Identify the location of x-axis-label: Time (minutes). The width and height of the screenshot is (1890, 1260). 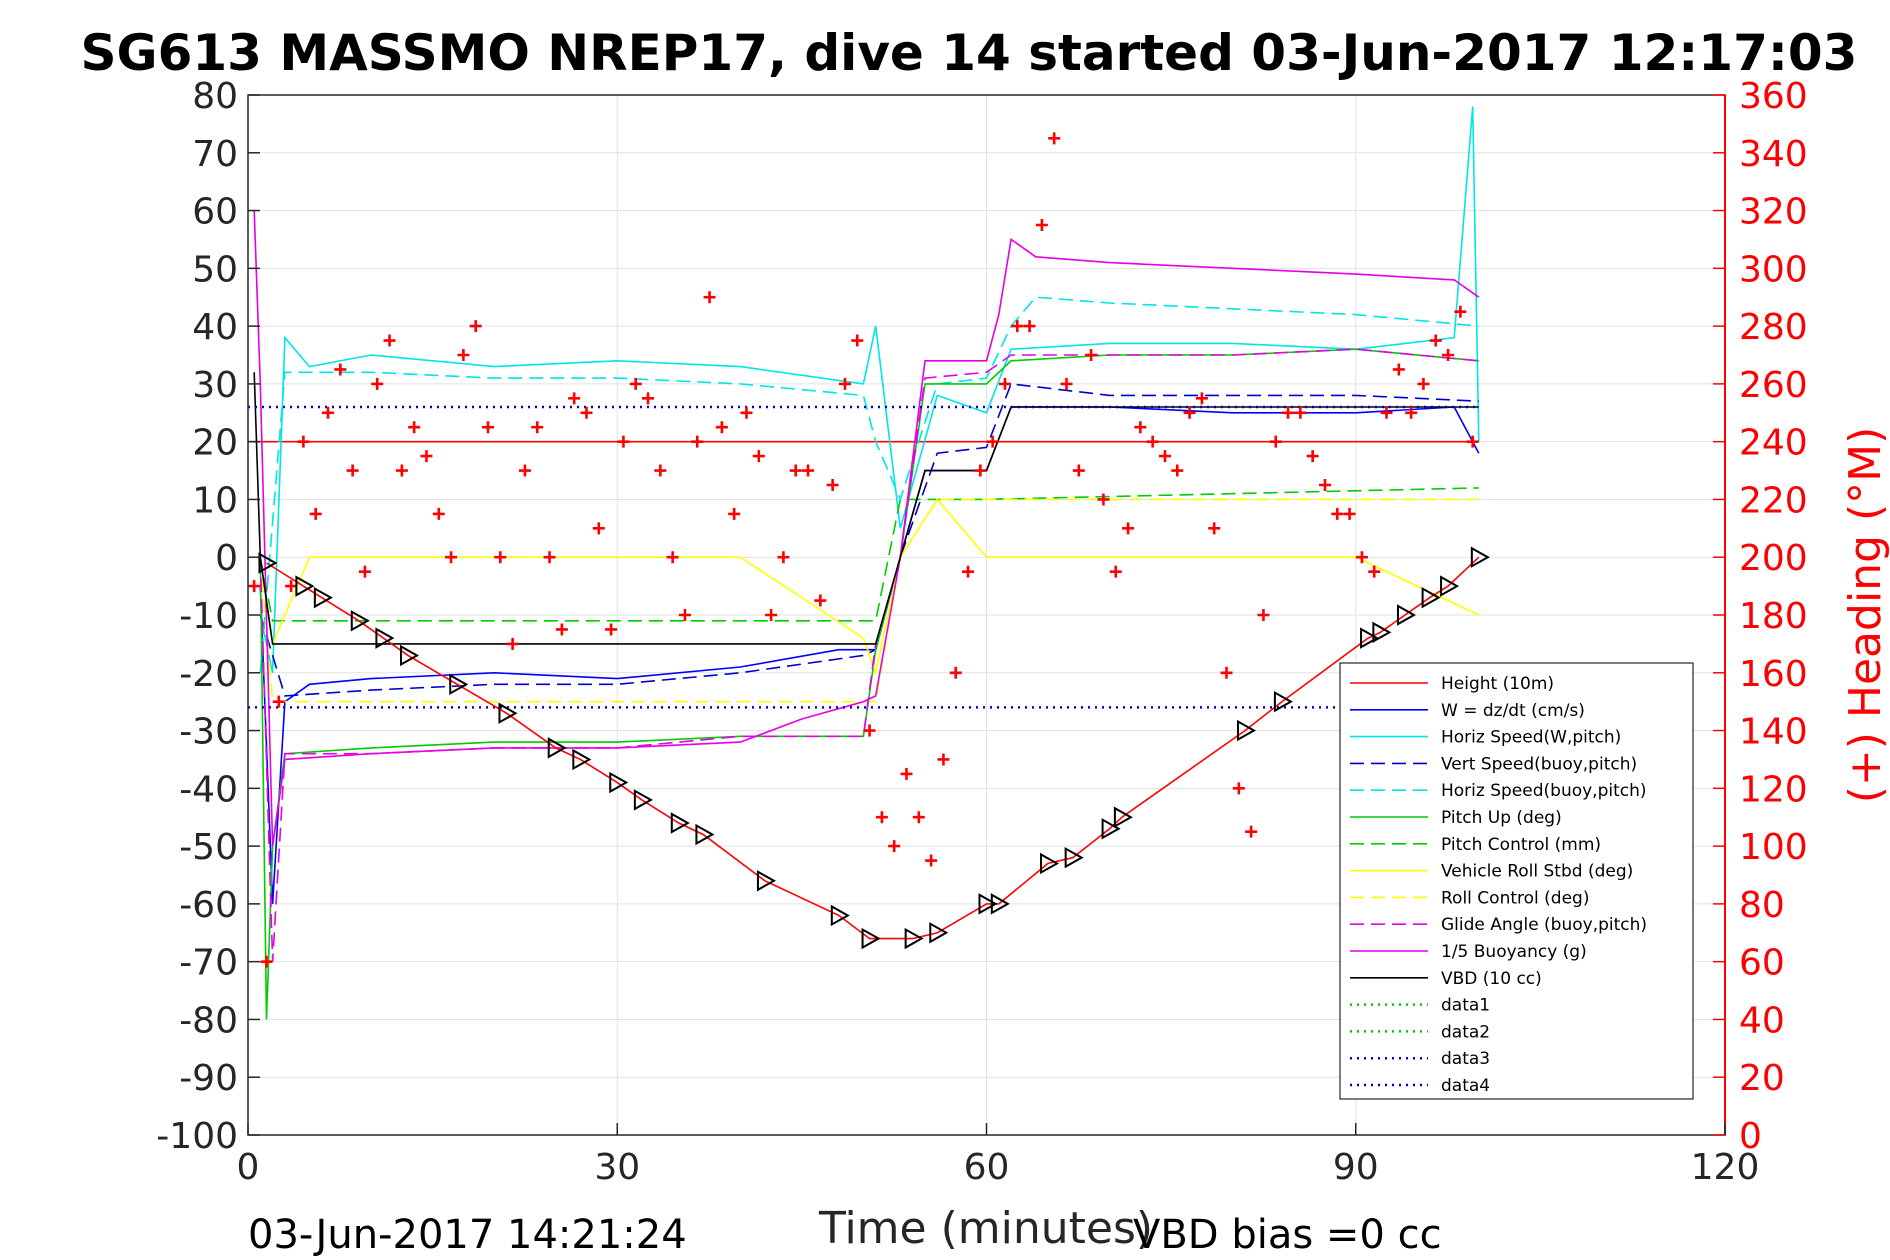
(985, 1228).